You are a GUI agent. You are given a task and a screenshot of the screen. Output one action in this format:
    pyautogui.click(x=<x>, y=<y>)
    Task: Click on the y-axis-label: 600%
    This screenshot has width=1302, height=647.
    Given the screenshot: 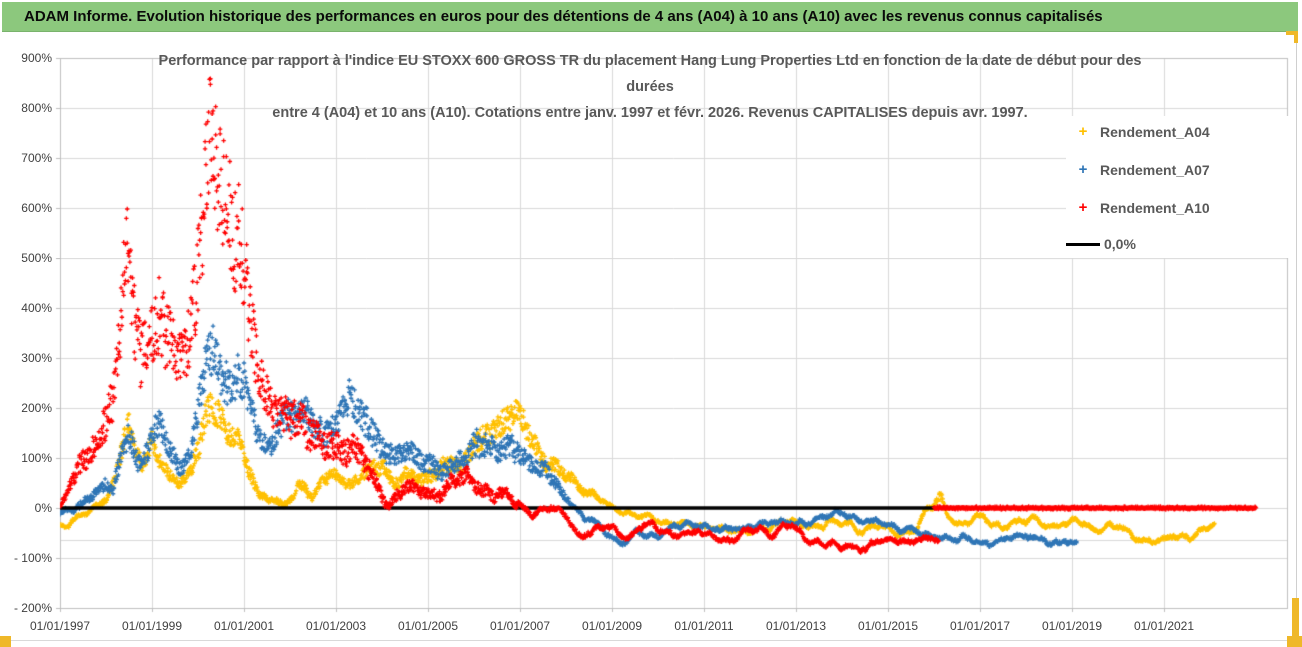 What is the action you would take?
    pyautogui.click(x=36, y=208)
    